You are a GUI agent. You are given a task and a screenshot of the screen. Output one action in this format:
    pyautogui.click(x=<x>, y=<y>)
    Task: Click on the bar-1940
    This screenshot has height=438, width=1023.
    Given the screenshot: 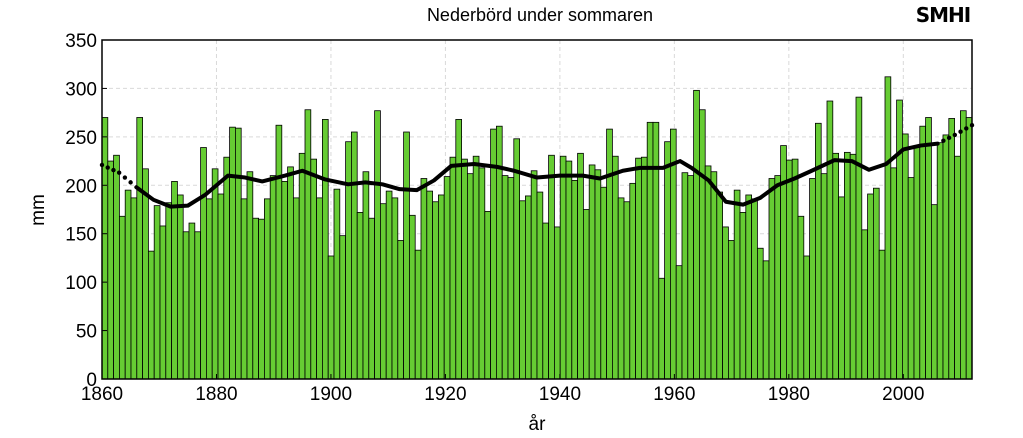 What is the action you would take?
    pyautogui.click(x=569, y=270)
    